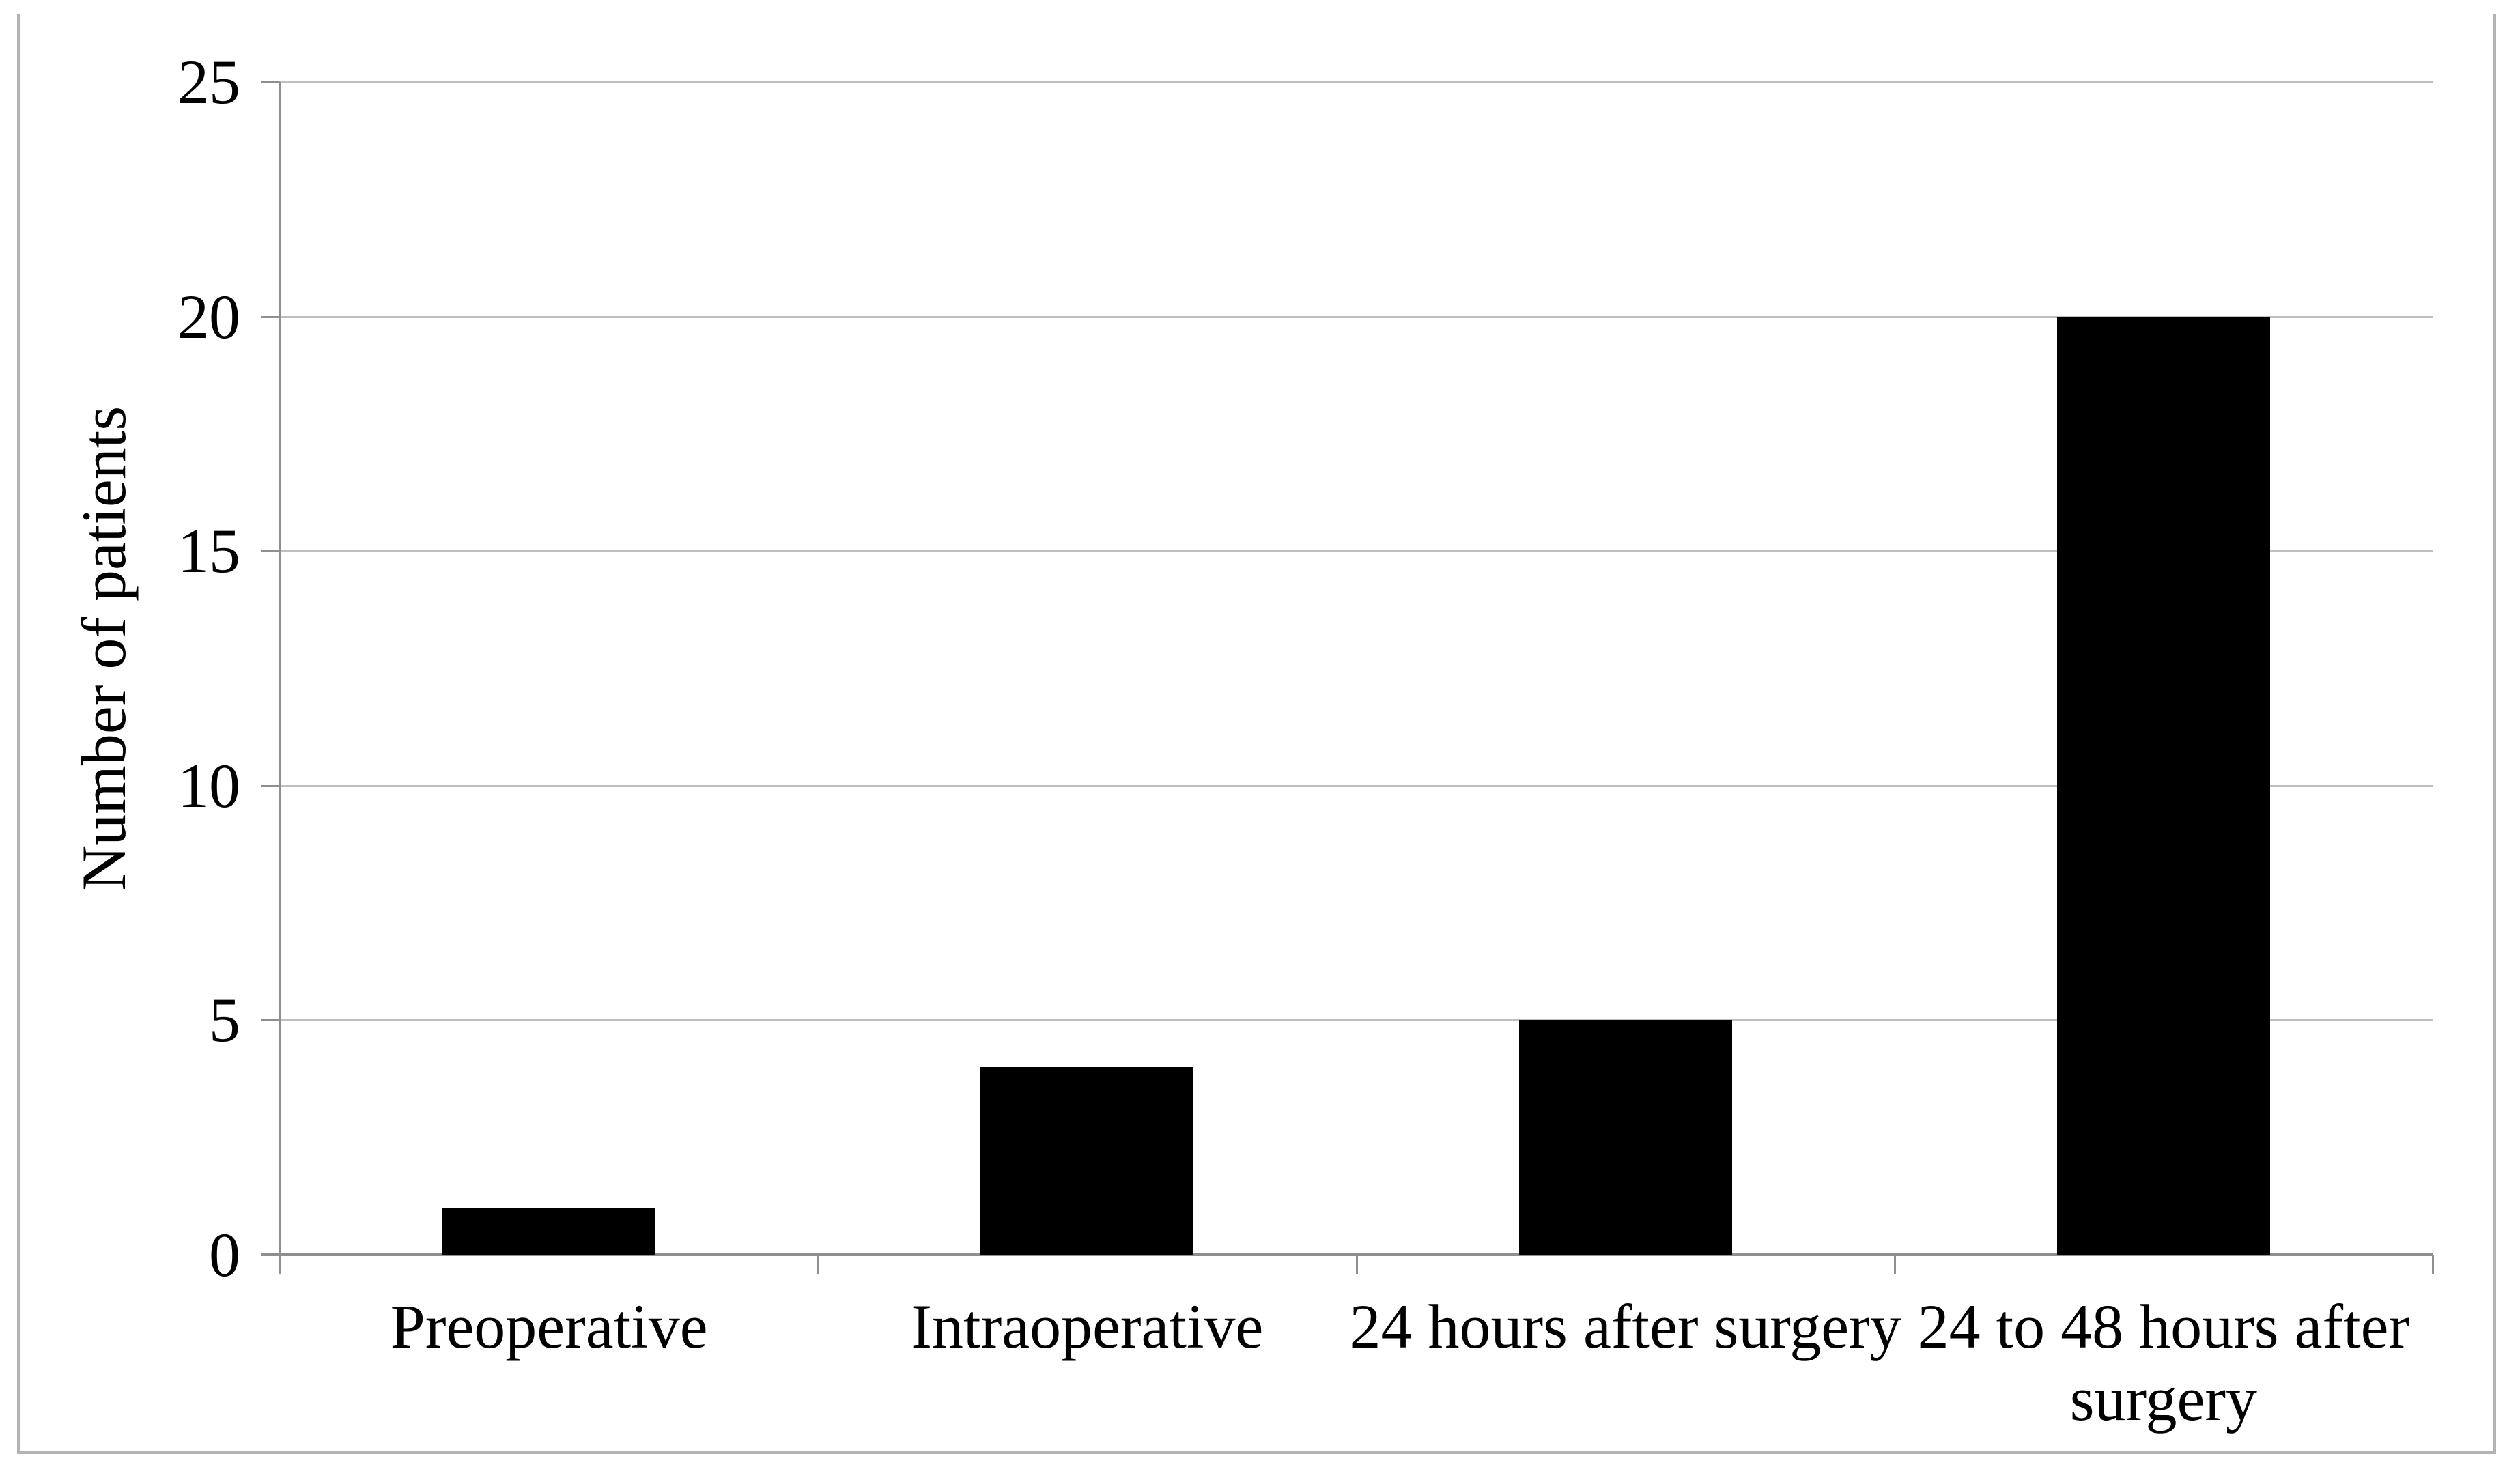 The image size is (2520, 1482). I want to click on bar-24-to-48-hours-after-surgery, so click(2163, 785).